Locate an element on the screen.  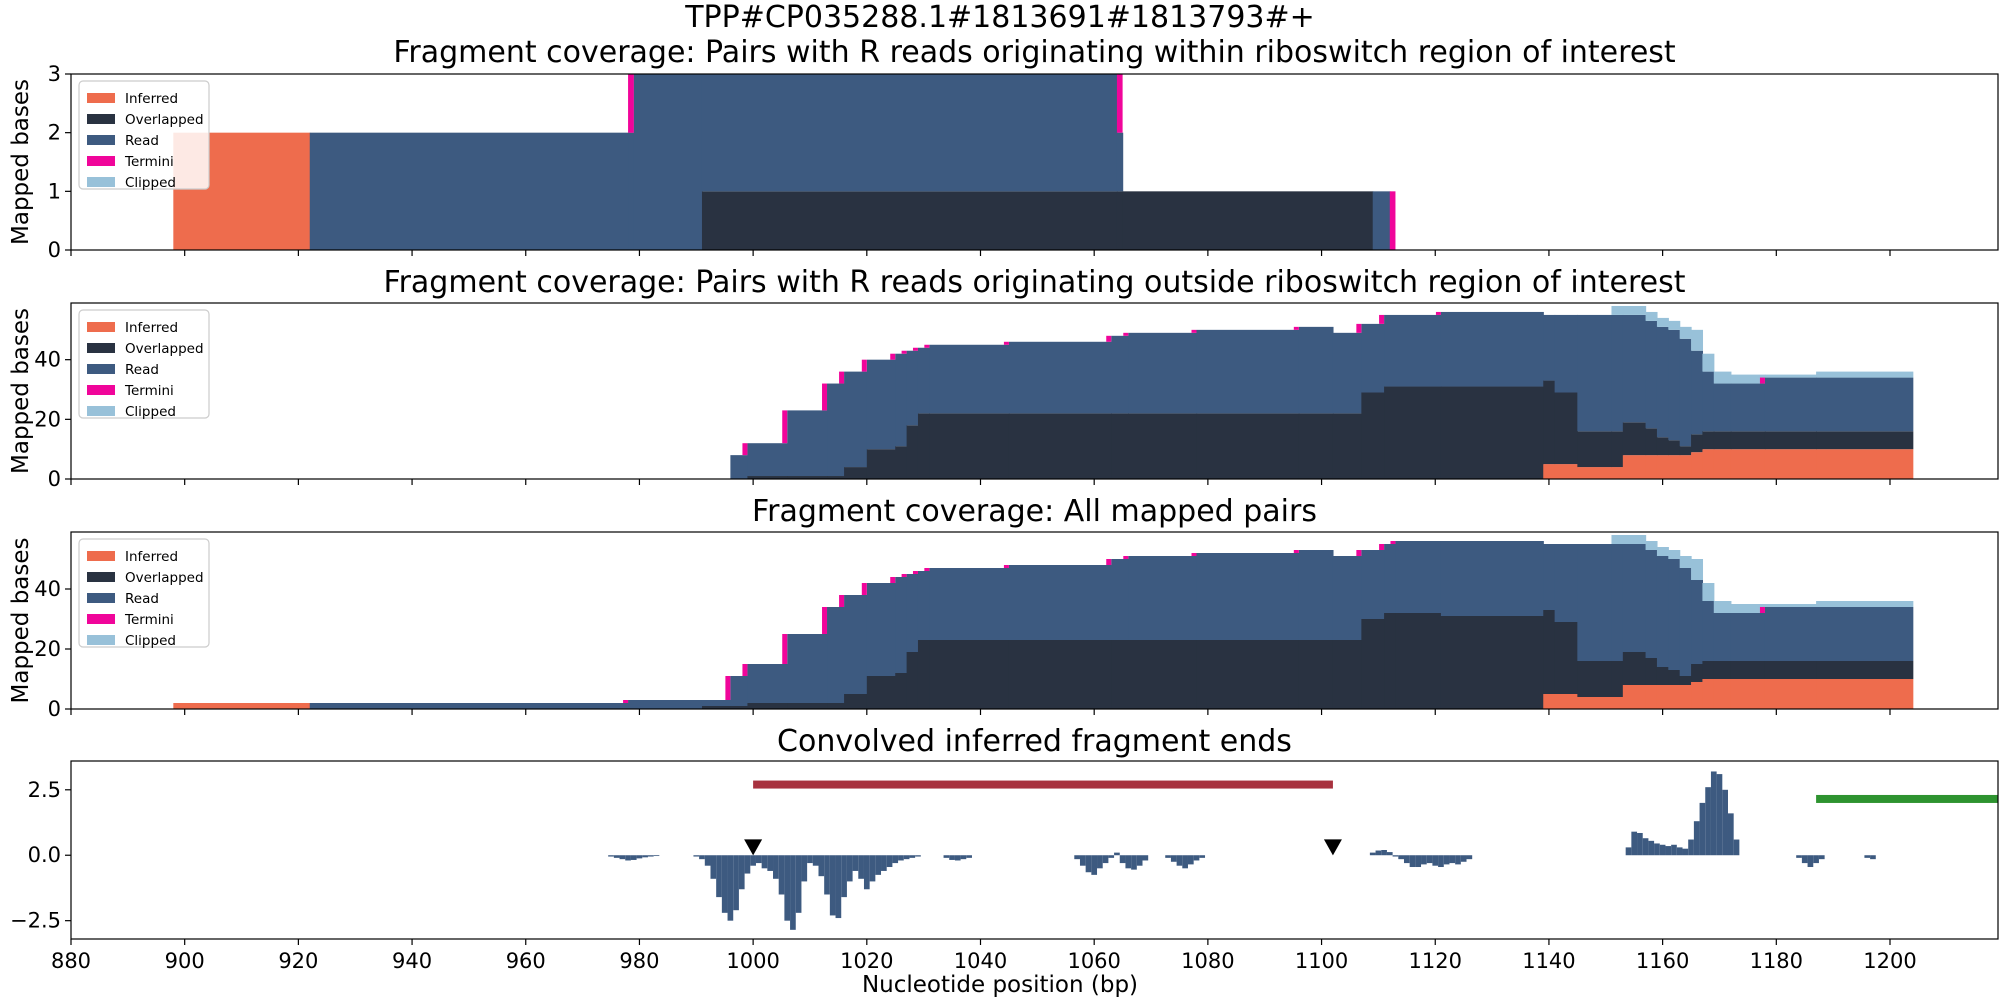
x-tick-label: 1000 is located at coordinates (752, 961).